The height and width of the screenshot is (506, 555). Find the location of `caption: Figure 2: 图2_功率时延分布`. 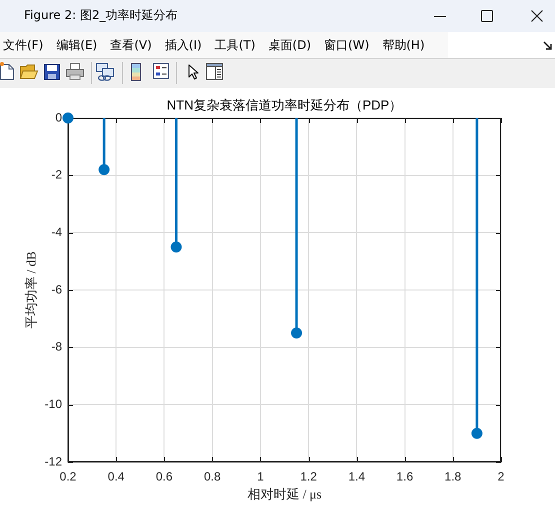

caption: Figure 2: 图2_功率时延分布 is located at coordinates (101, 15).